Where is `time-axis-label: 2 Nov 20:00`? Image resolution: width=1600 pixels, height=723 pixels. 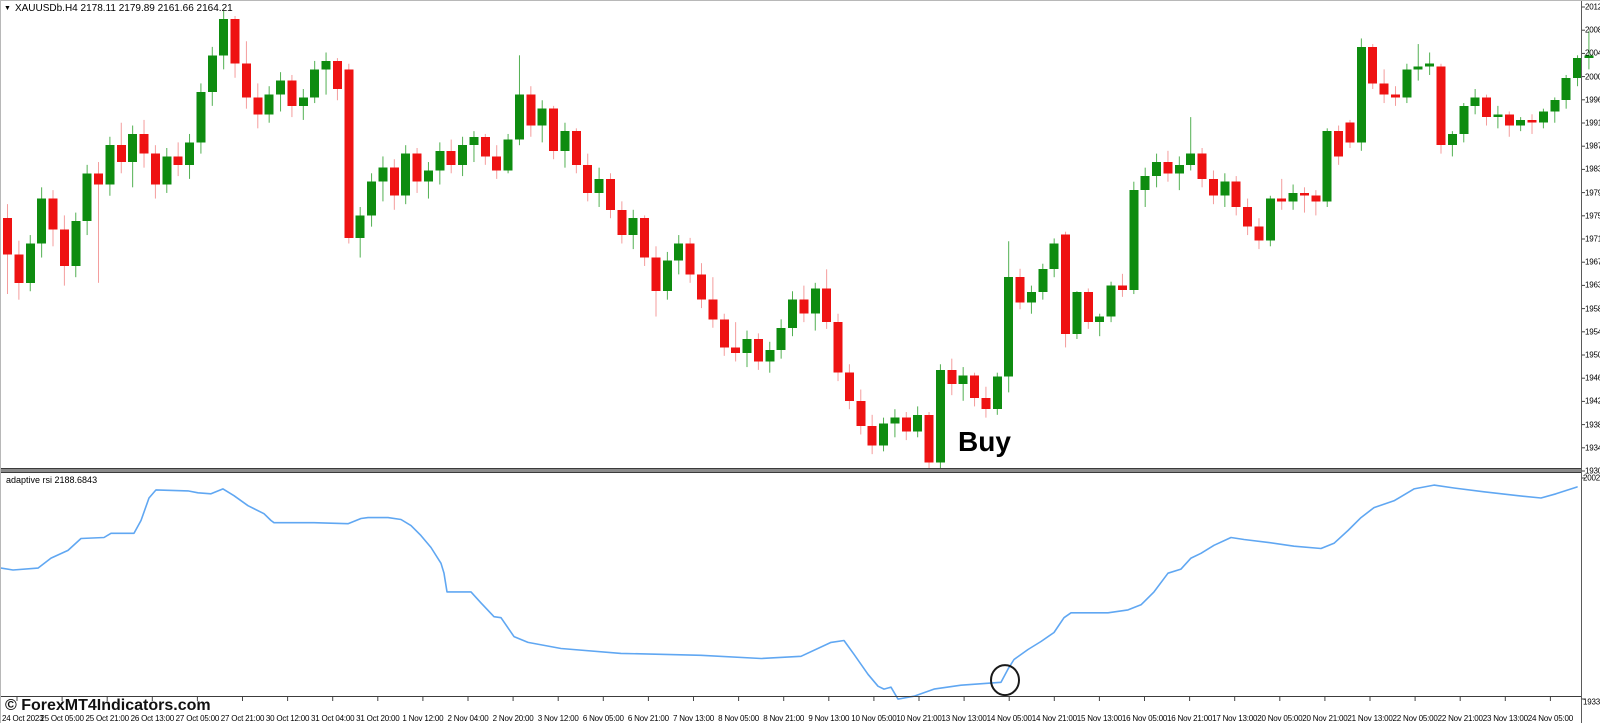 time-axis-label: 2 Nov 20:00 is located at coordinates (513, 718).